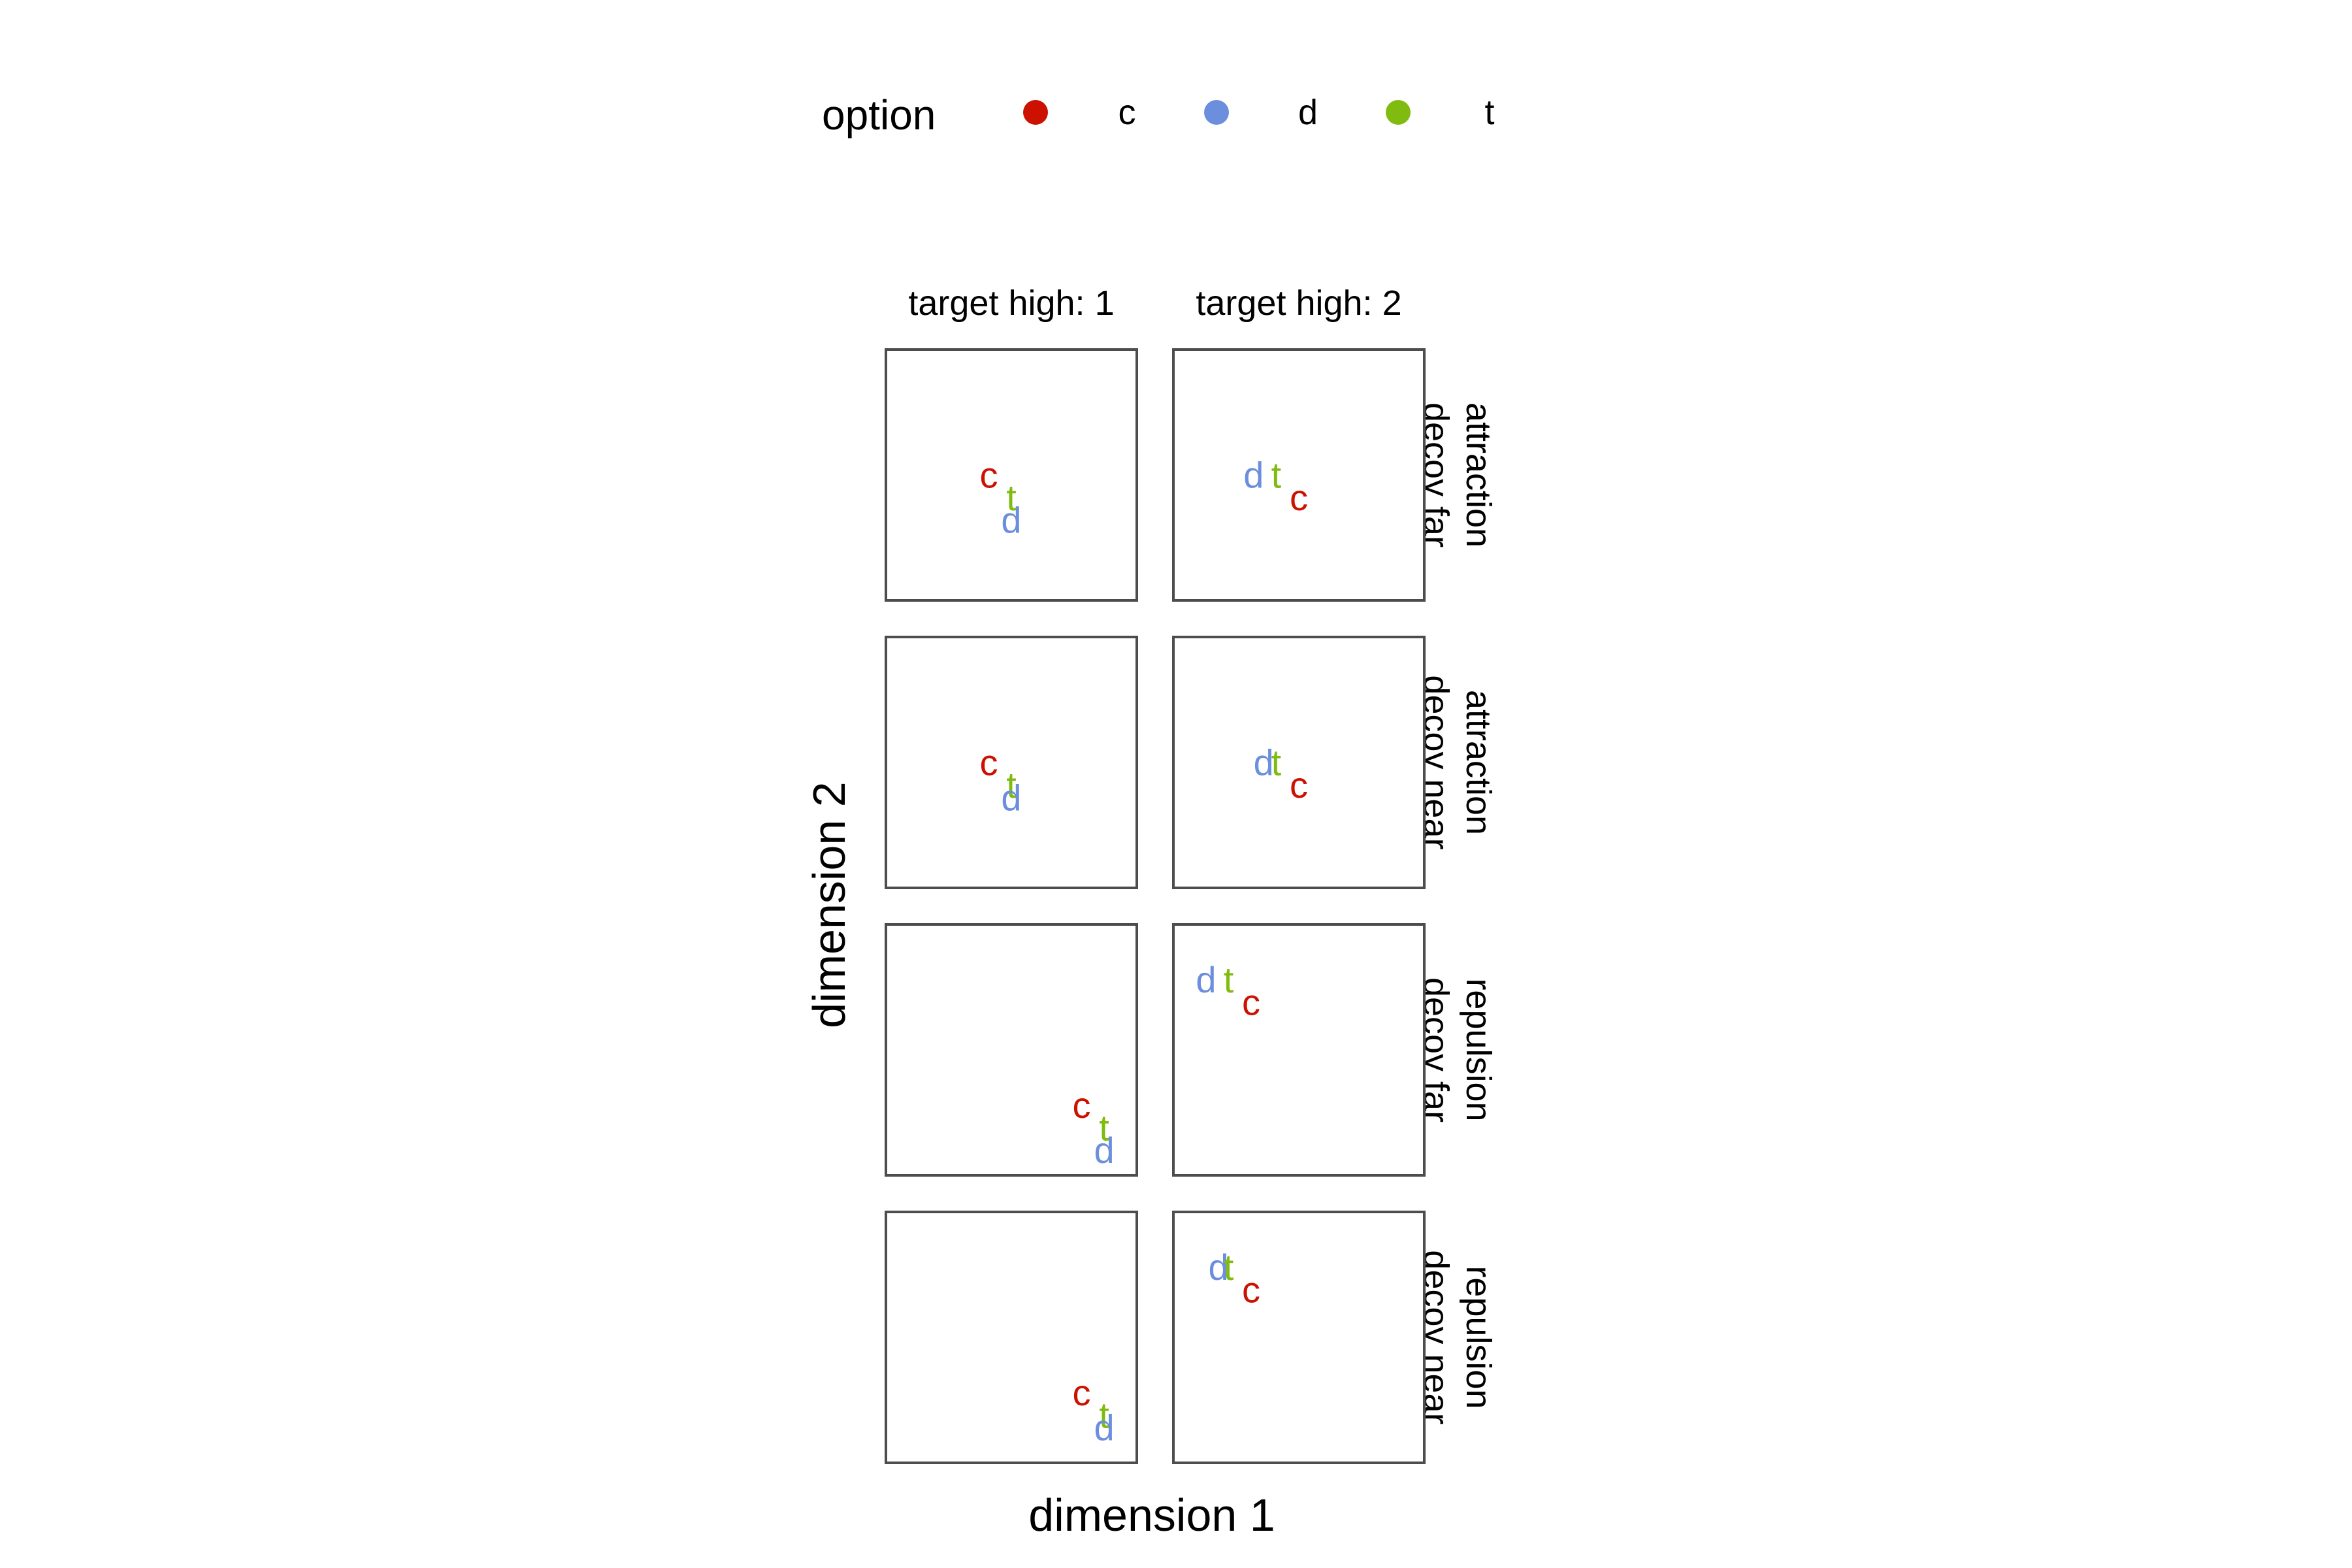 This screenshot has height=1568, width=2352. I want to click on column-strip-label: target high: 2, so click(1298, 303).